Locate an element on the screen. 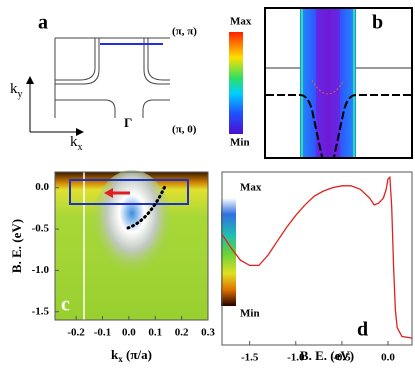 The image size is (415, 370). kx-label: kx is located at coordinates (76, 143).